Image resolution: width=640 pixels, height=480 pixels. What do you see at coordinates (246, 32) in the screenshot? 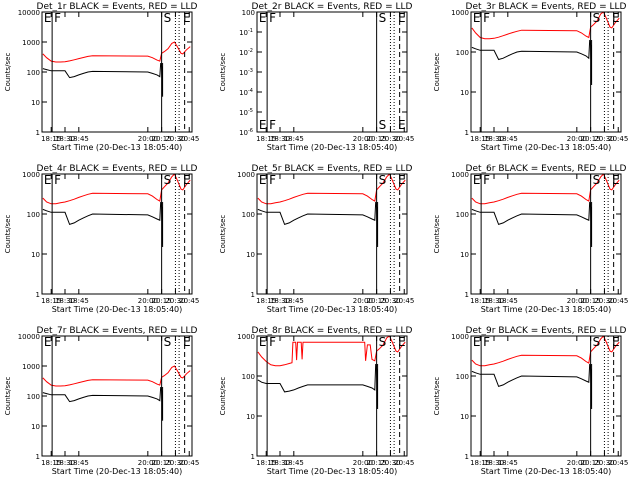
I see `y-tick-label: 10⁻¹` at bounding box center [246, 32].